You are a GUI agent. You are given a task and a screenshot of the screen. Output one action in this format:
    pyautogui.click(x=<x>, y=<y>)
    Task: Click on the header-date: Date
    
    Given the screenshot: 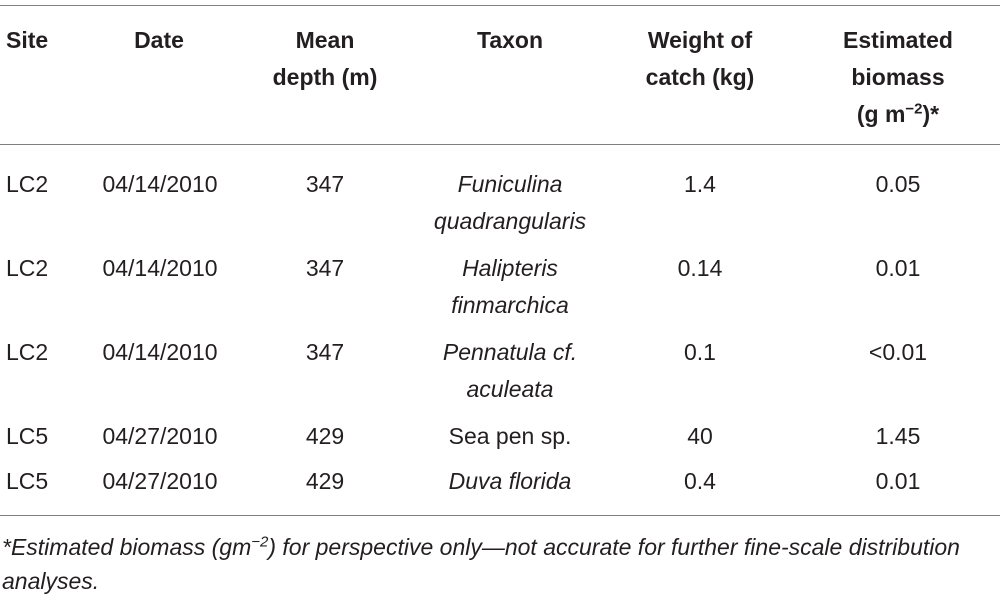 What is the action you would take?
    pyautogui.click(x=159, y=40)
    